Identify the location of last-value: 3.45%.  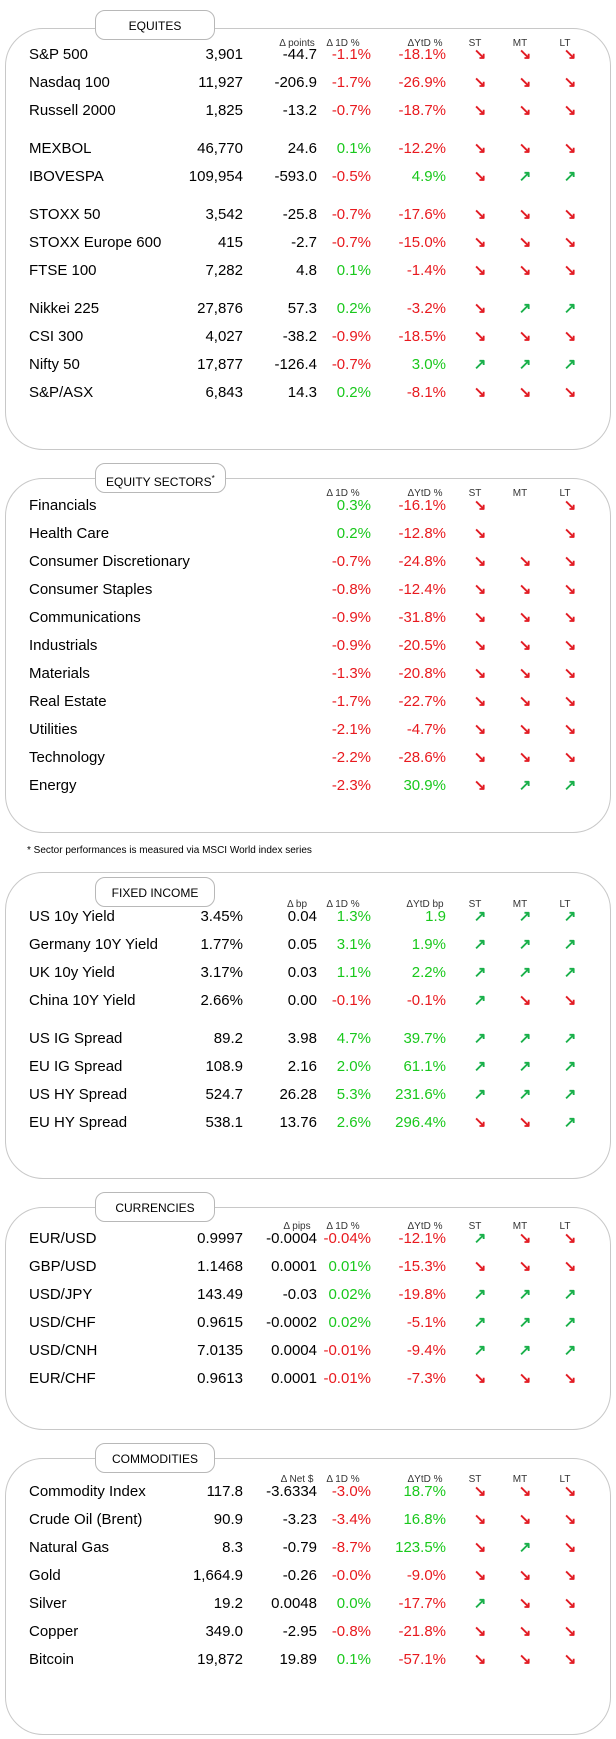
(221, 916).